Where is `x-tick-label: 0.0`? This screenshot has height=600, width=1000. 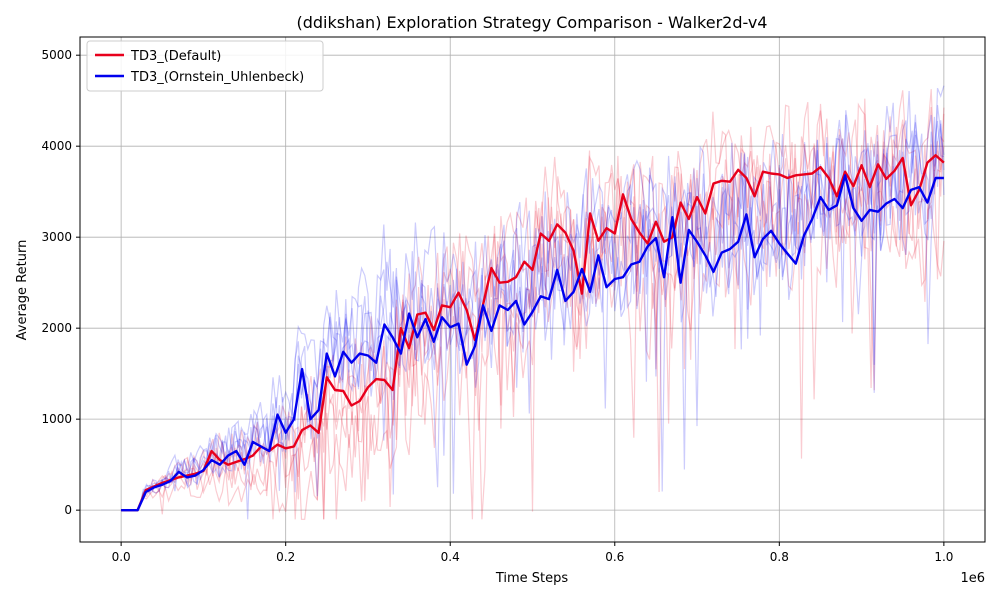 x-tick-label: 0.0 is located at coordinates (121, 557).